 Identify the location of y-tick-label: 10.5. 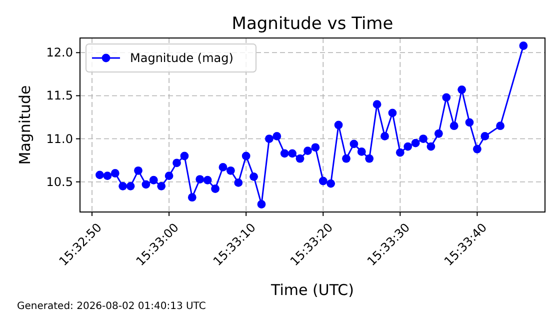
(59, 181).